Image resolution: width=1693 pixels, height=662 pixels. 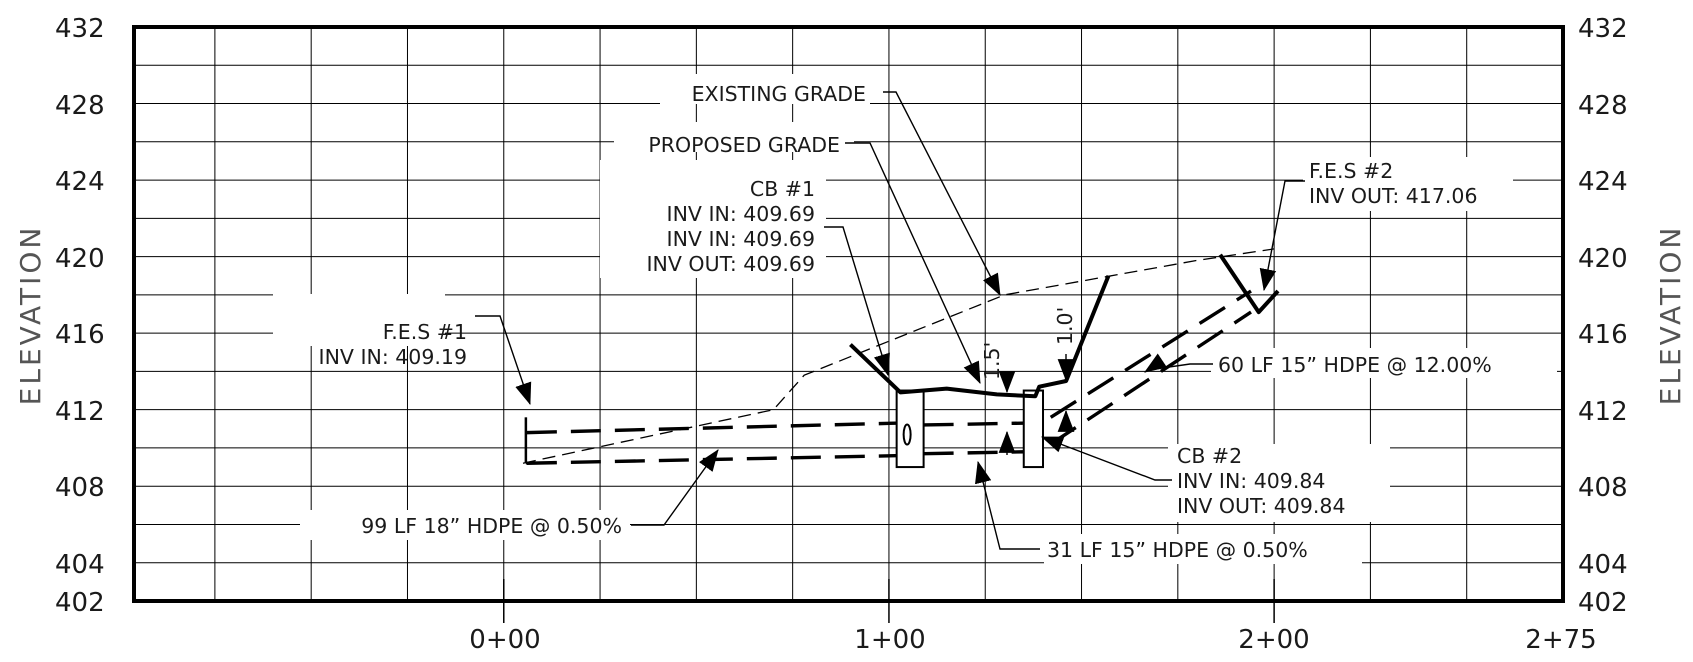 I want to click on catch-basin-box, so click(x=1033, y=429).